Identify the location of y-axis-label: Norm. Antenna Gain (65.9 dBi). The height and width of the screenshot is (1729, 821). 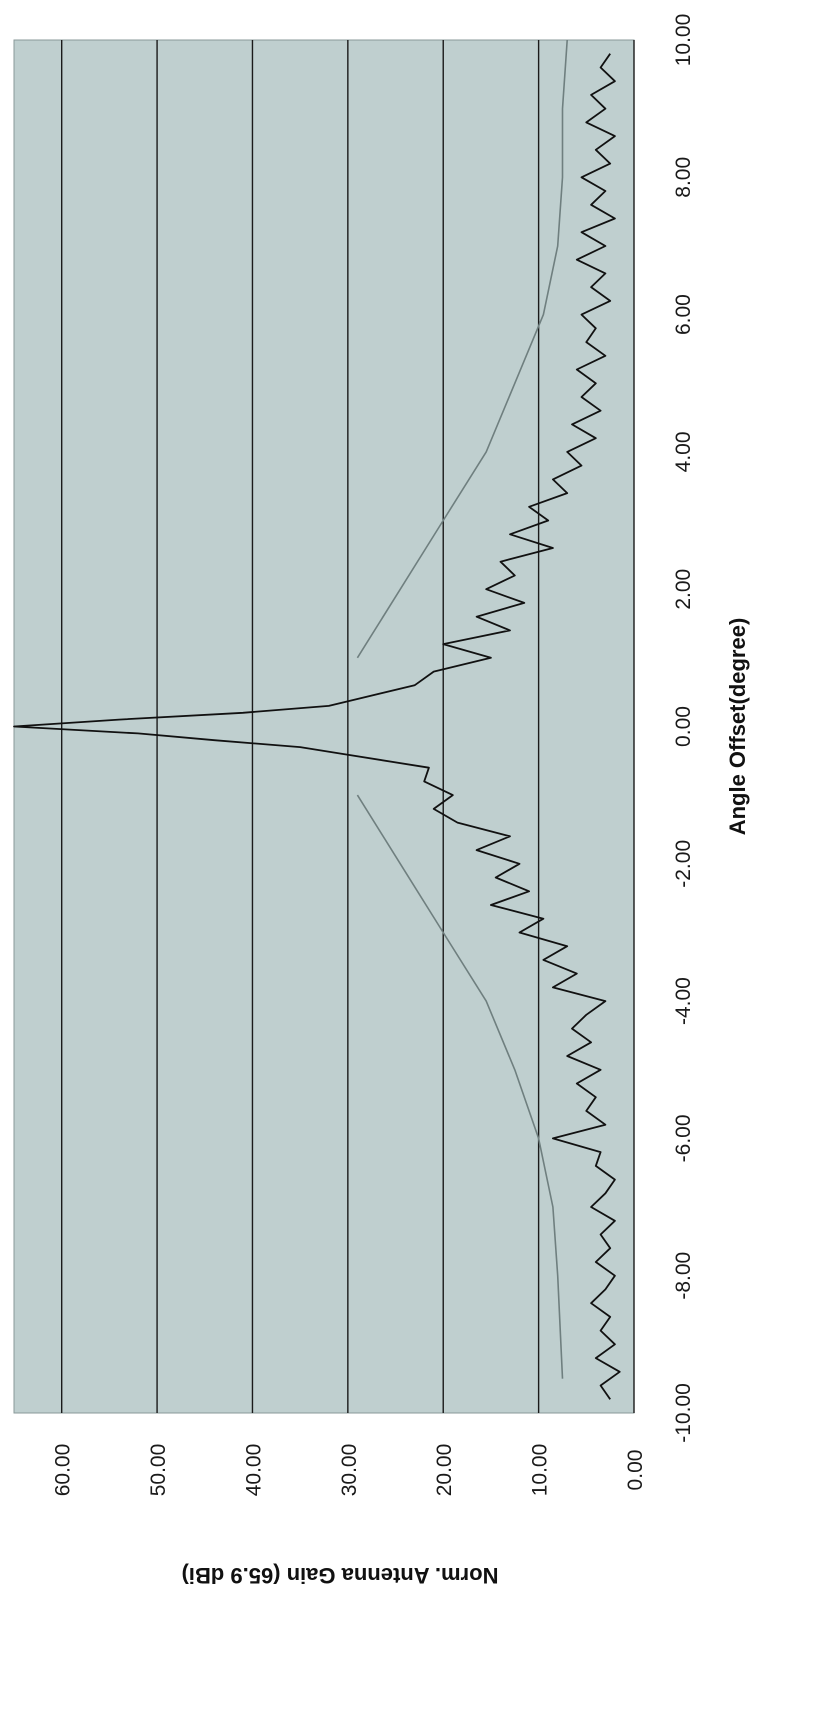
(339, 1575).